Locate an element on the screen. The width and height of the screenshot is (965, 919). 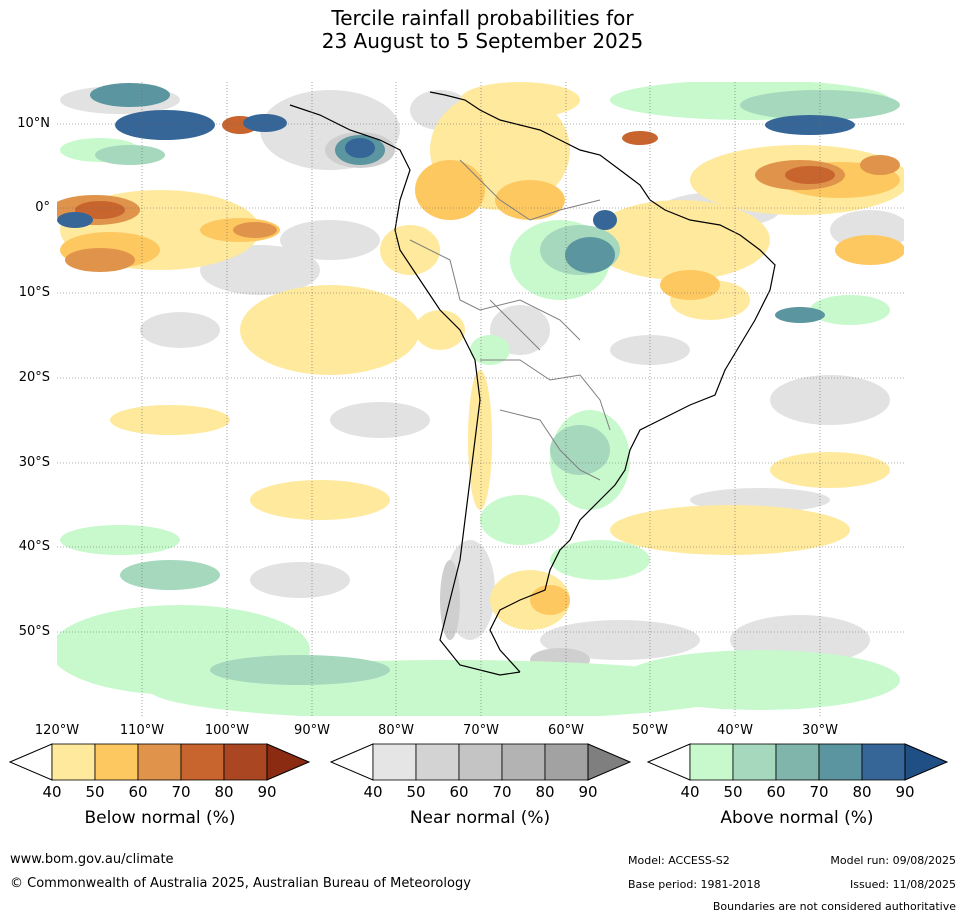
lat-label-0: 0° is located at coordinates (42, 207).